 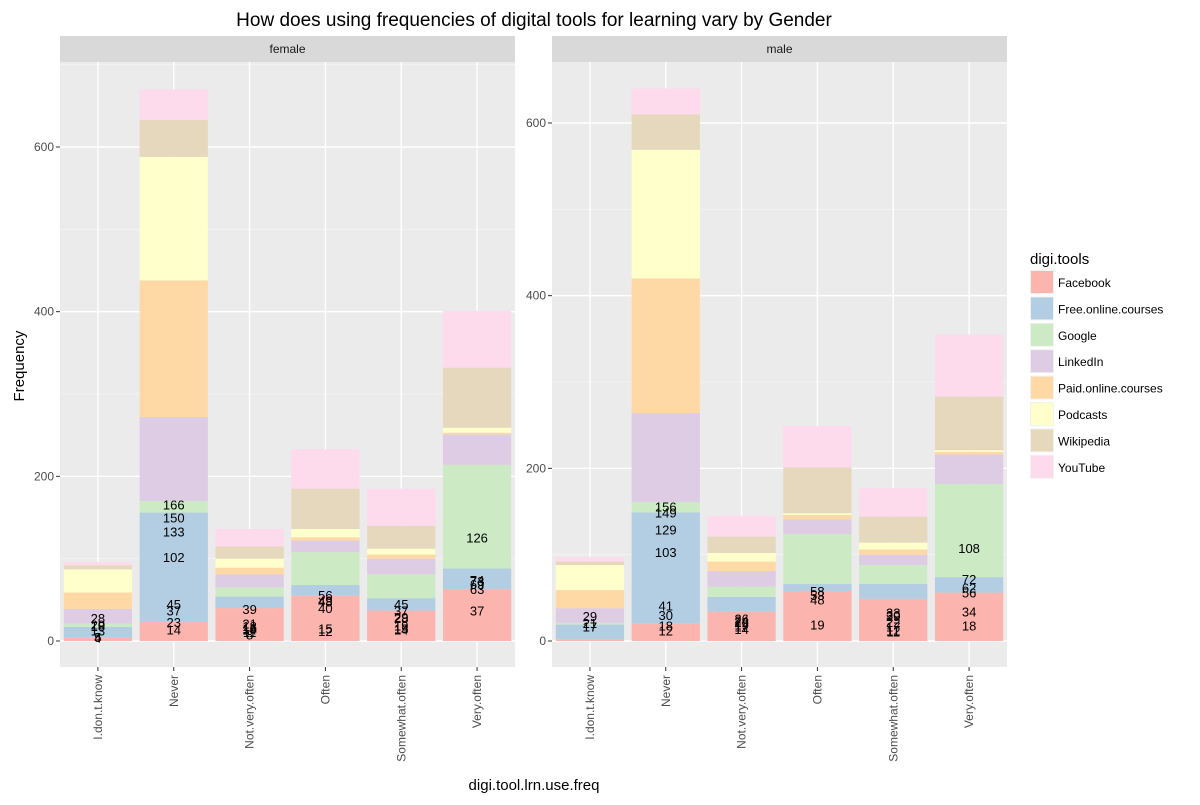 I want to click on data-label: 166, so click(x=174, y=504).